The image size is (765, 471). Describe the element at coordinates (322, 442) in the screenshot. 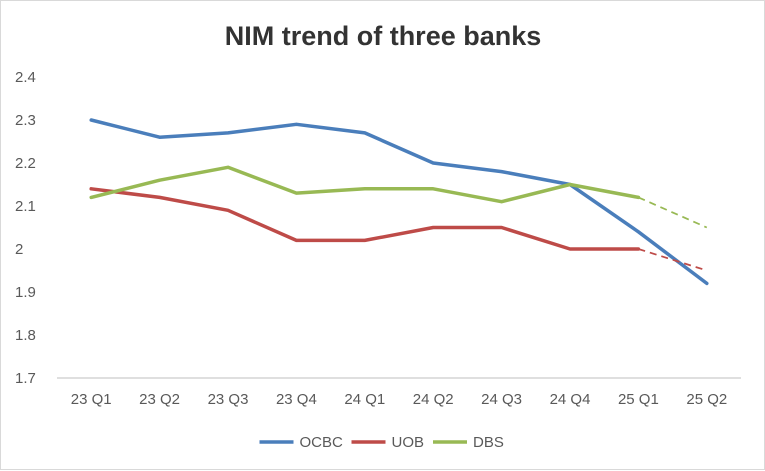

I see `legend-label-ocbc: OCBC` at that location.